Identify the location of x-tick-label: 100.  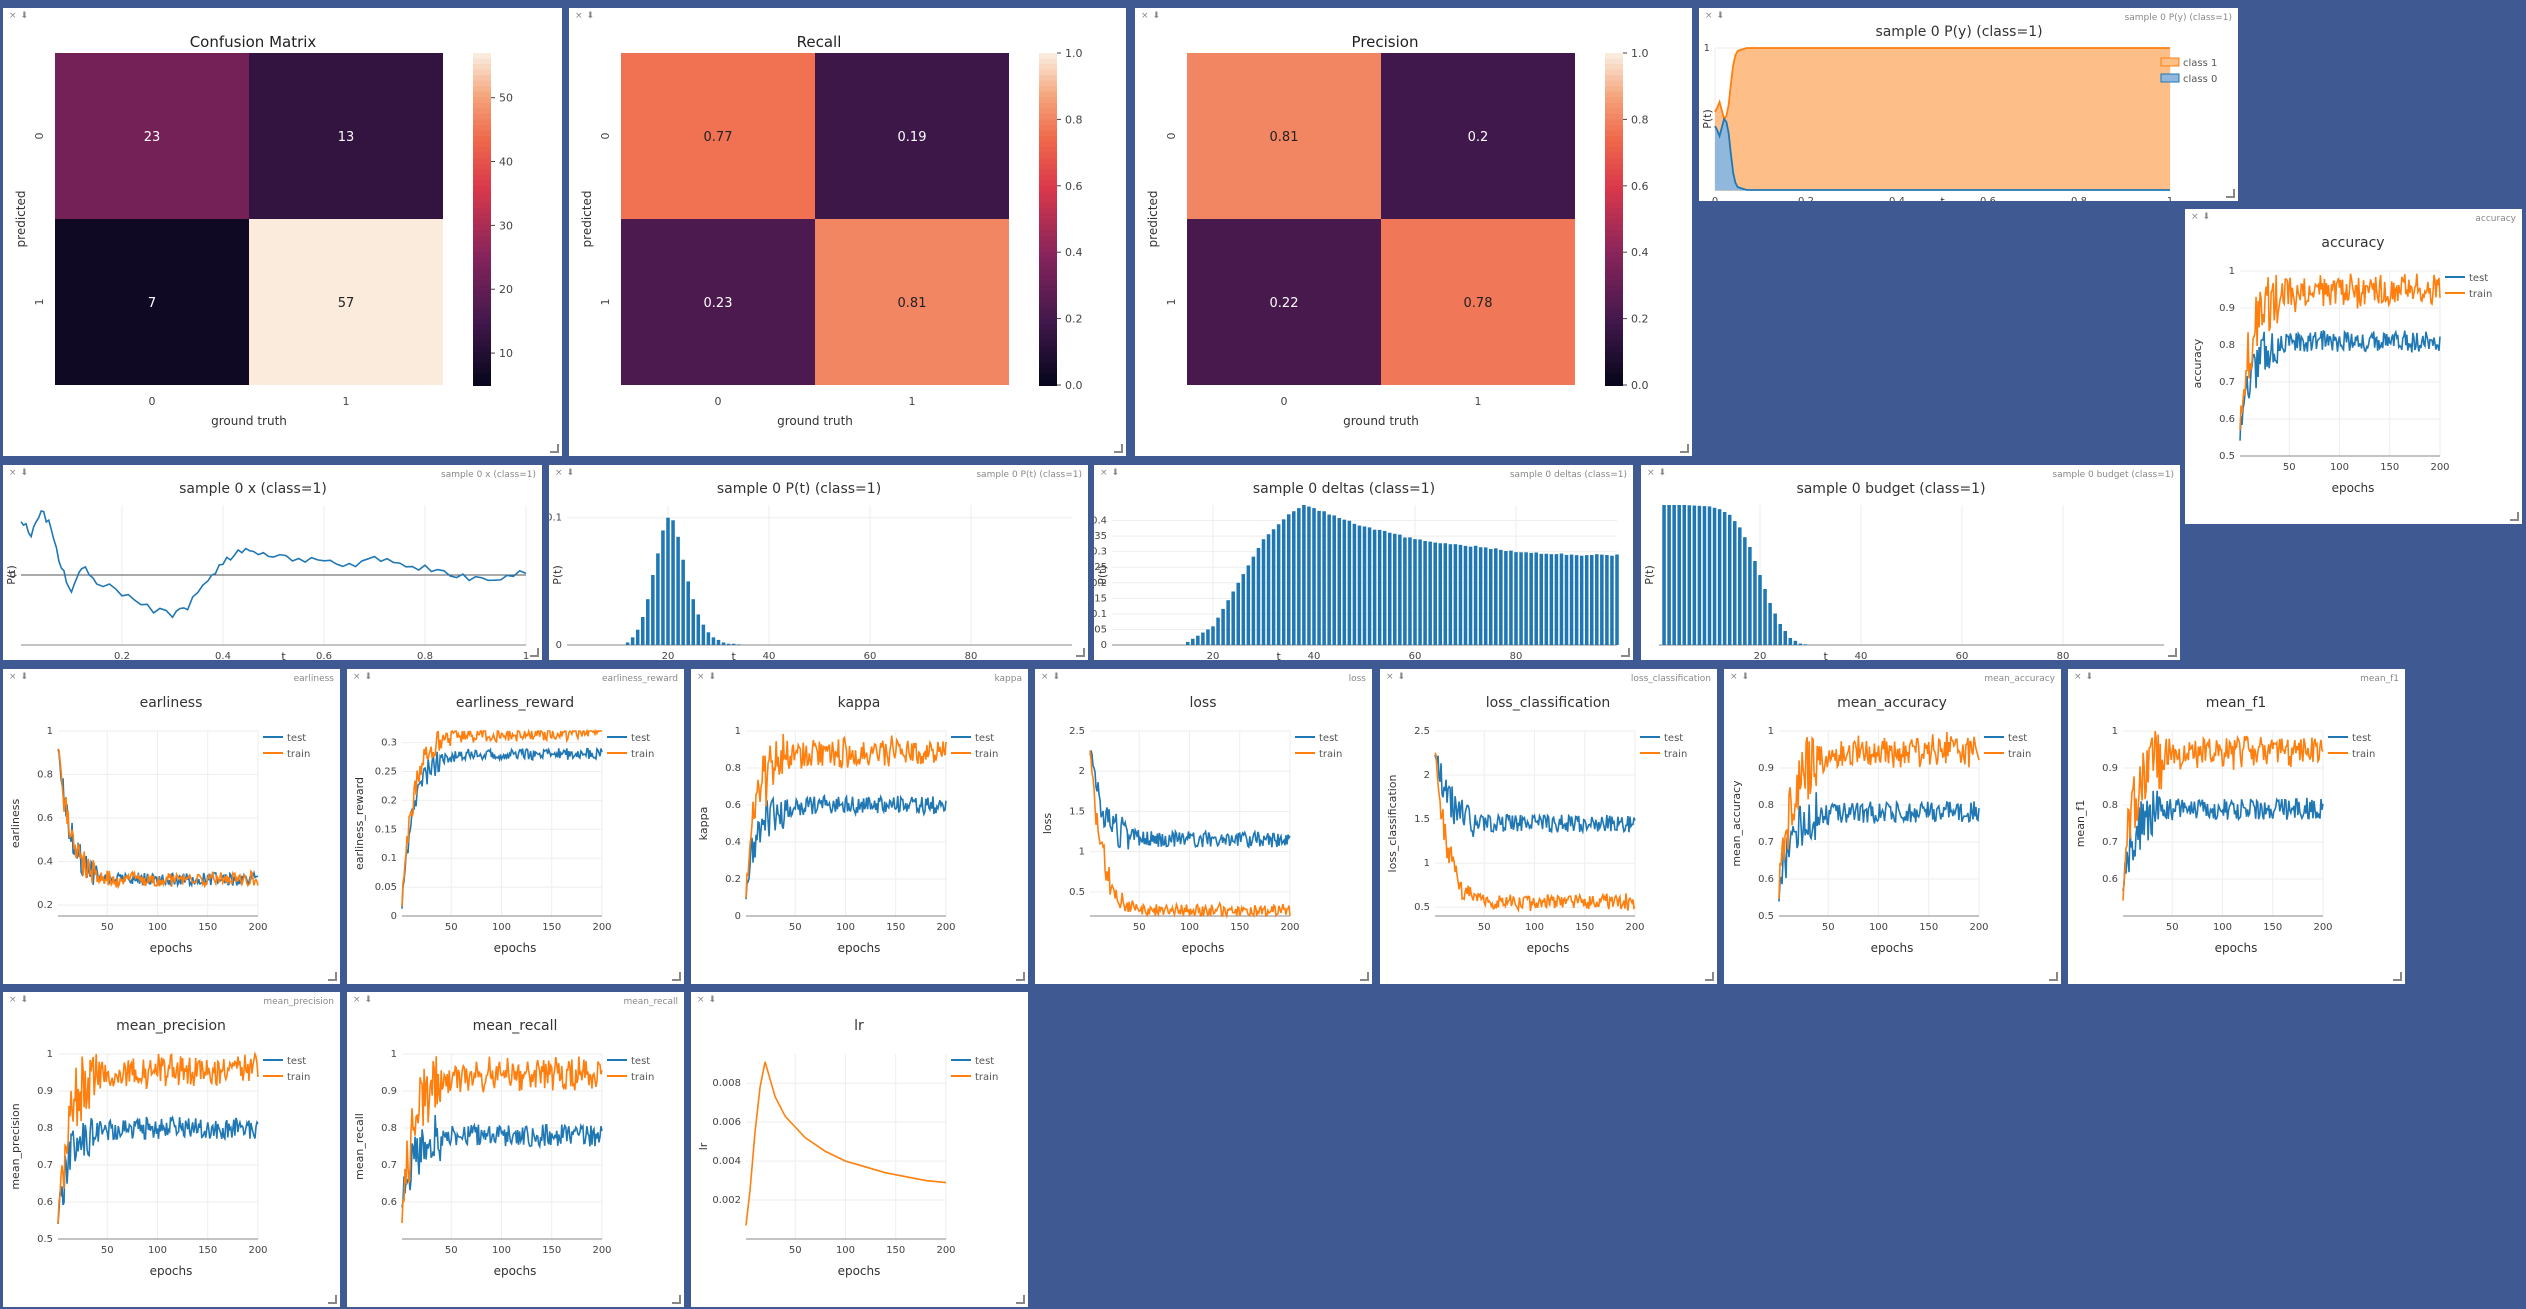
(2339, 467).